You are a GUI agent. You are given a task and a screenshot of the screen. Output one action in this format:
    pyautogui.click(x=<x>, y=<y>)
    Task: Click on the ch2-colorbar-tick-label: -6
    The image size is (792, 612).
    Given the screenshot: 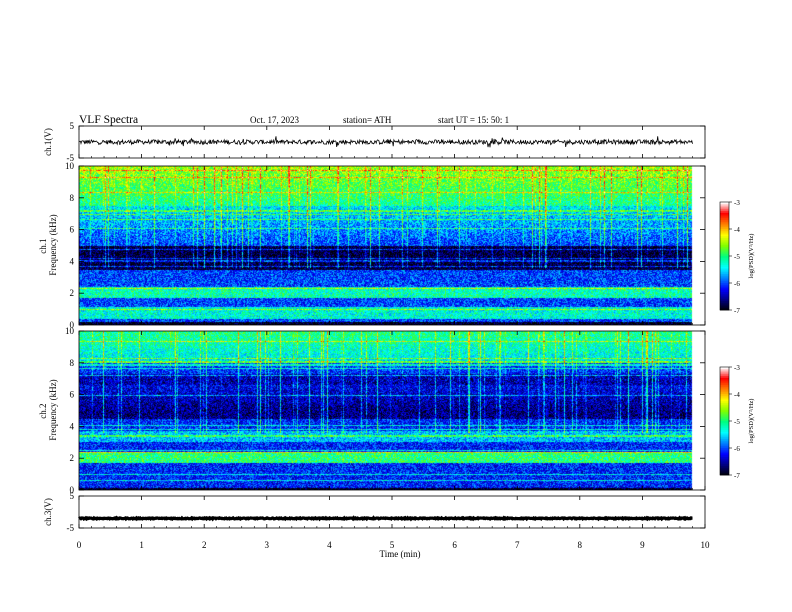 What is the action you would take?
    pyautogui.click(x=737, y=449)
    